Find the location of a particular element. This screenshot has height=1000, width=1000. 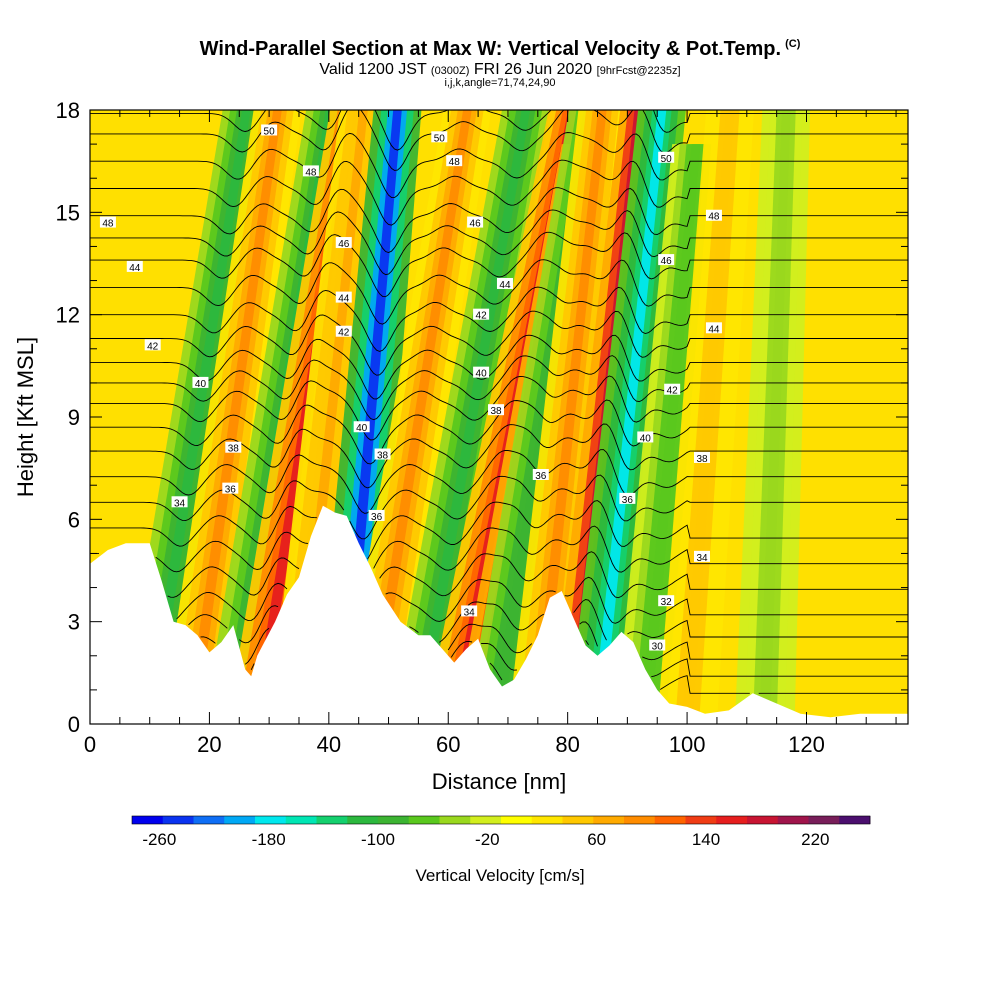

theta-label-text: 40 is located at coordinates (646, 438).